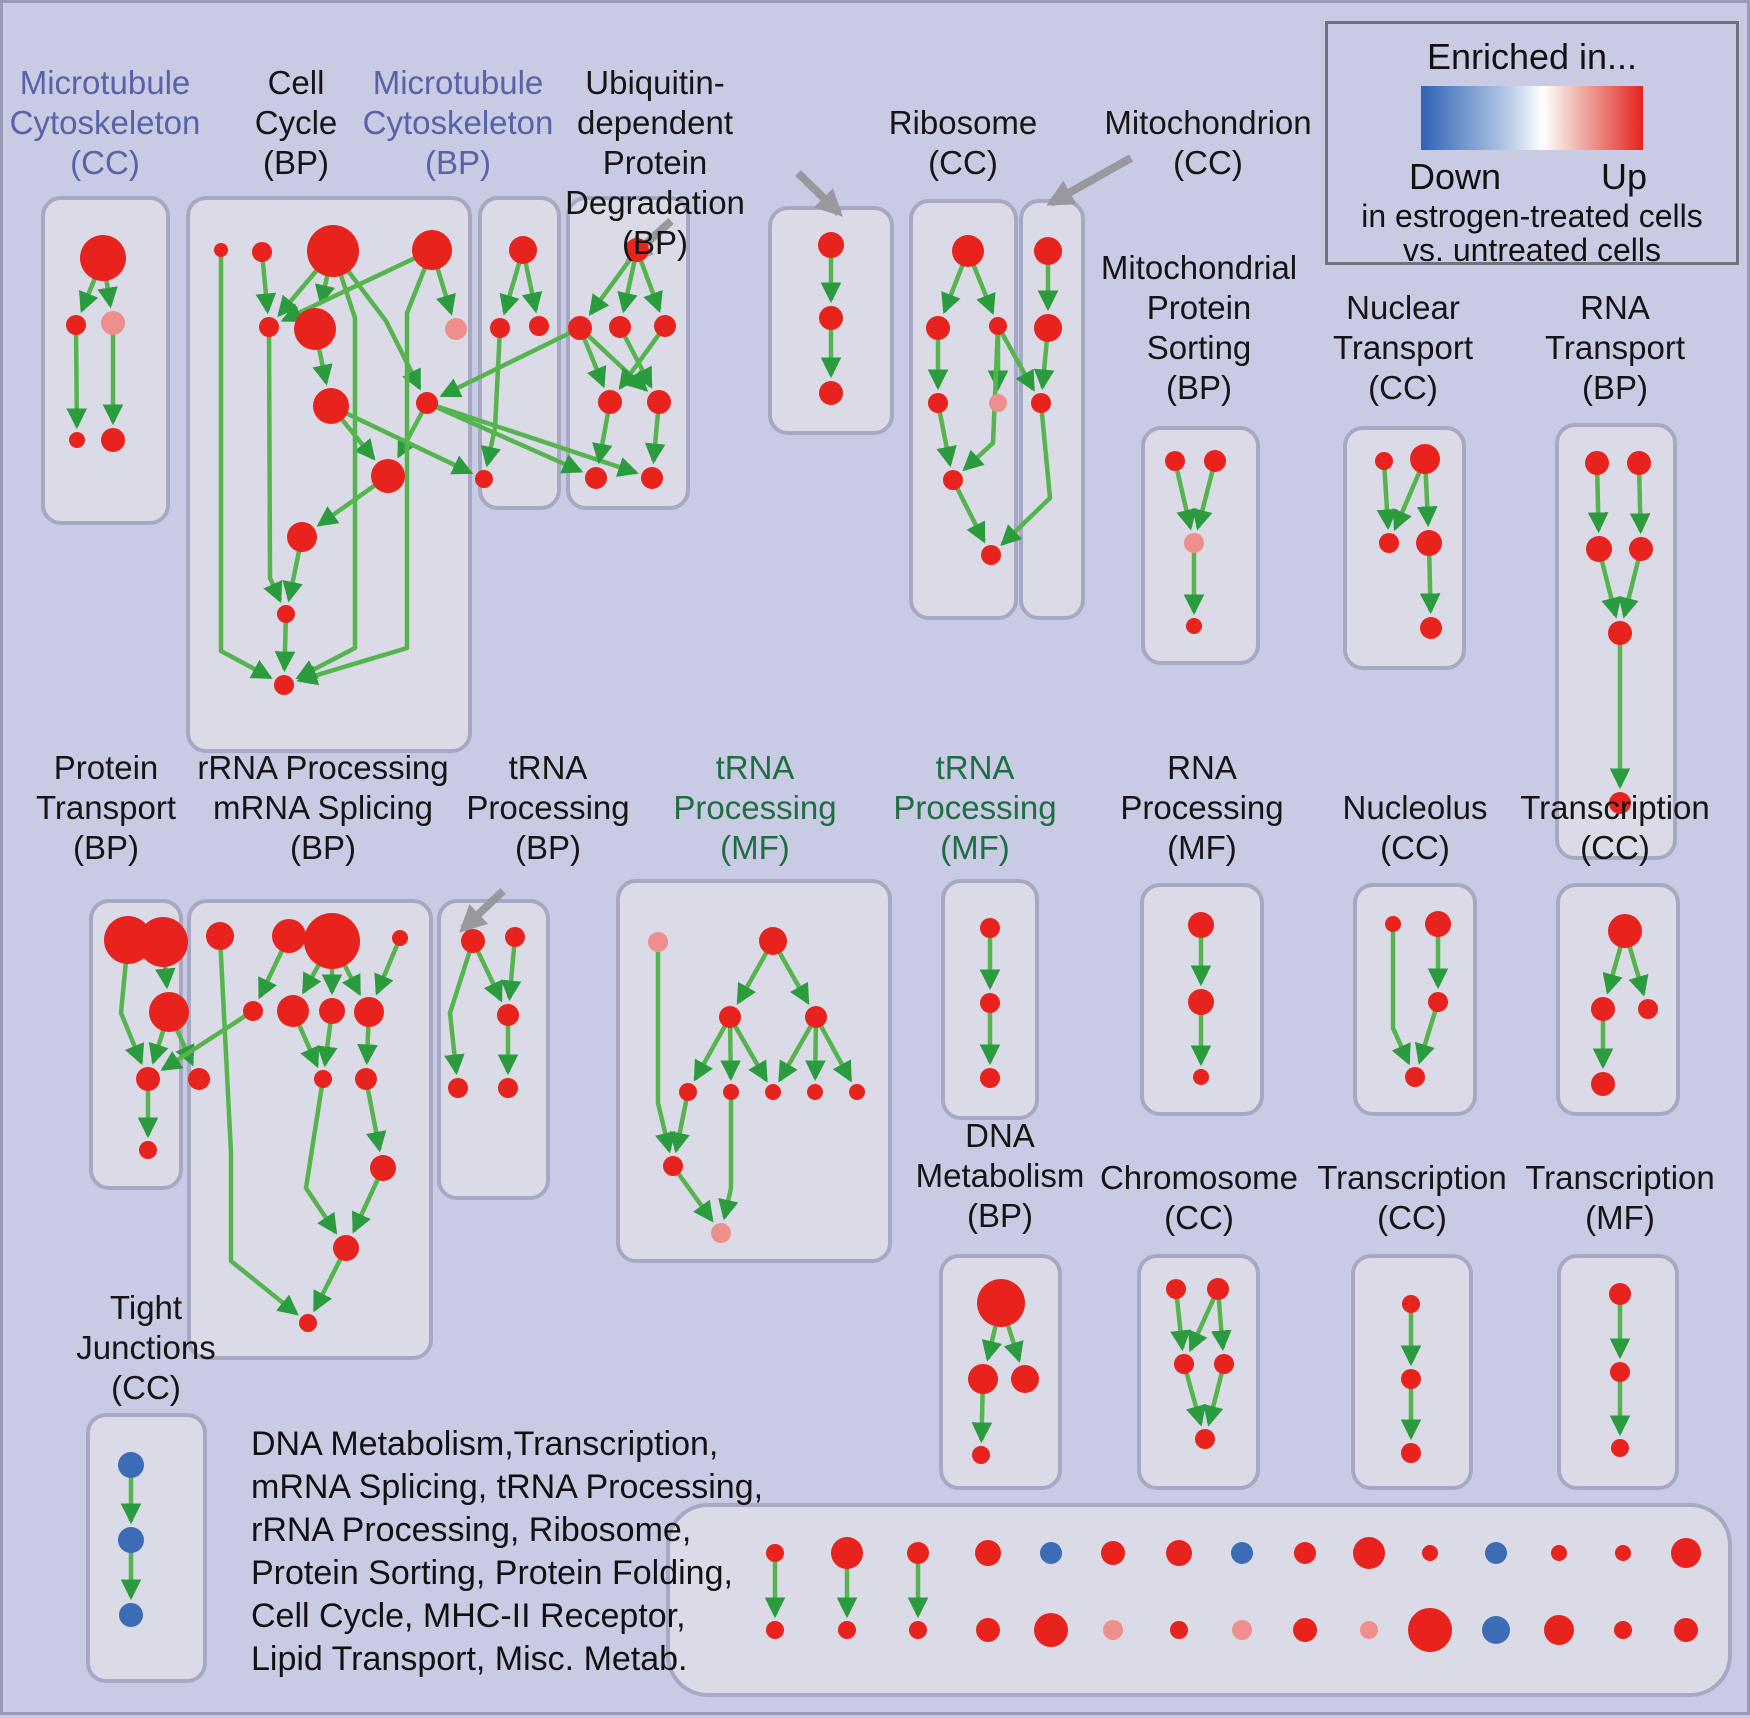 Image resolution: width=1750 pixels, height=1718 pixels. I want to click on go-term-node-F2, so click(1048, 328).